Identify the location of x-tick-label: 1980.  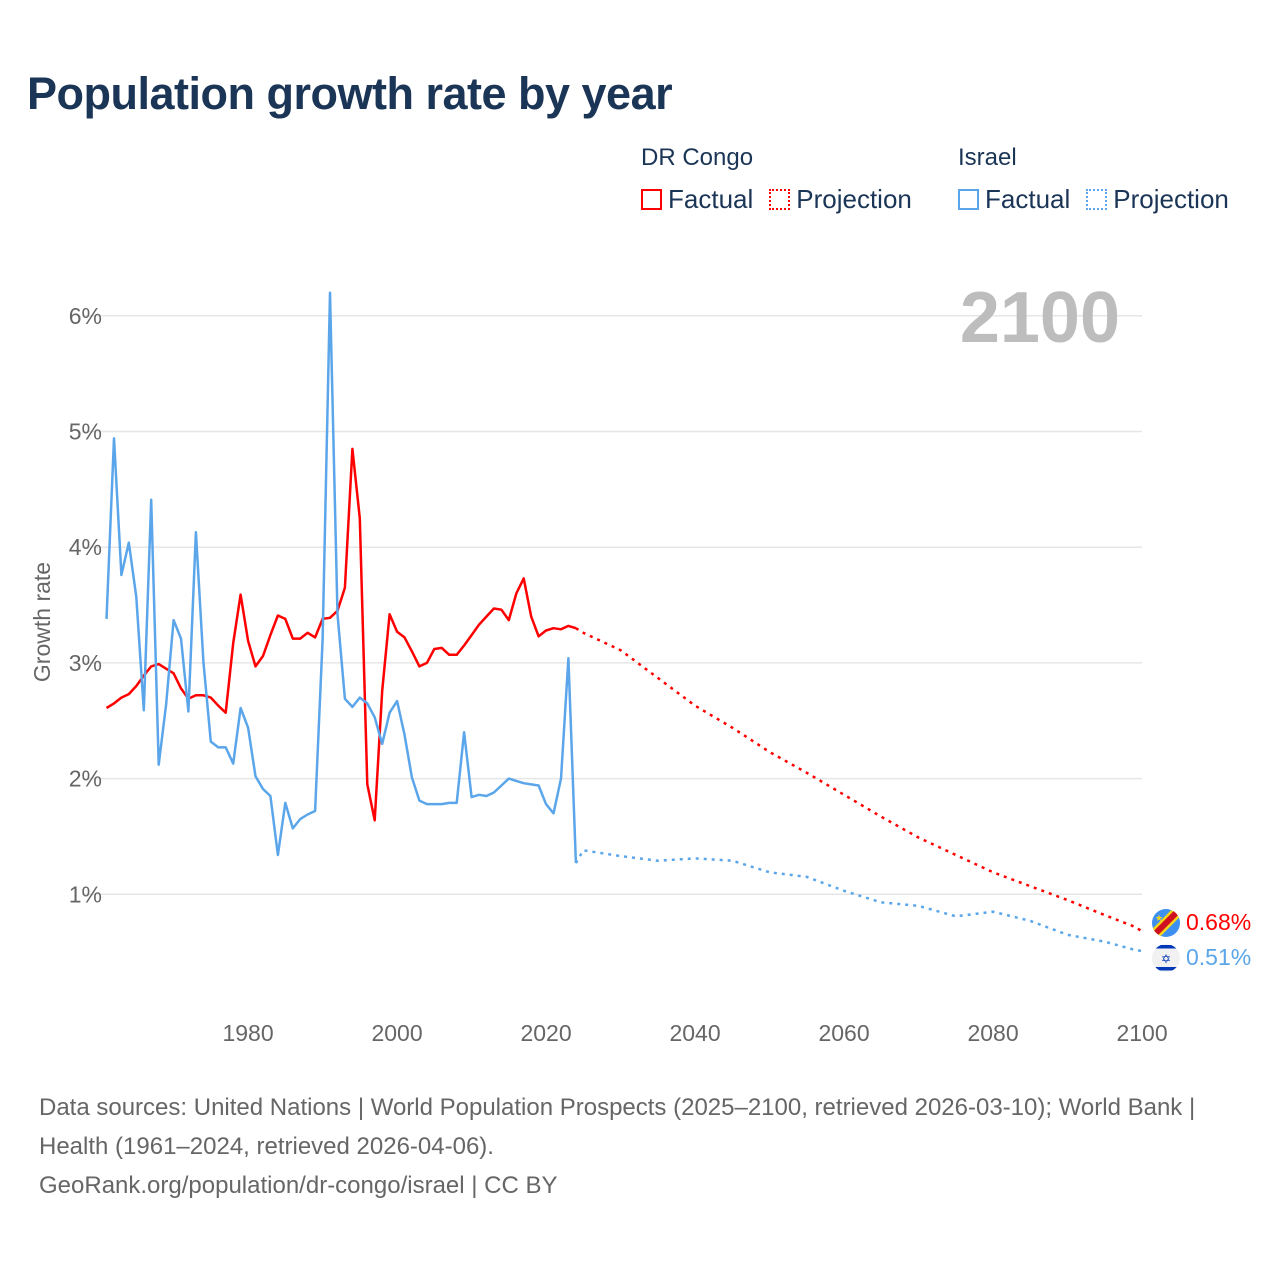
(247, 1033).